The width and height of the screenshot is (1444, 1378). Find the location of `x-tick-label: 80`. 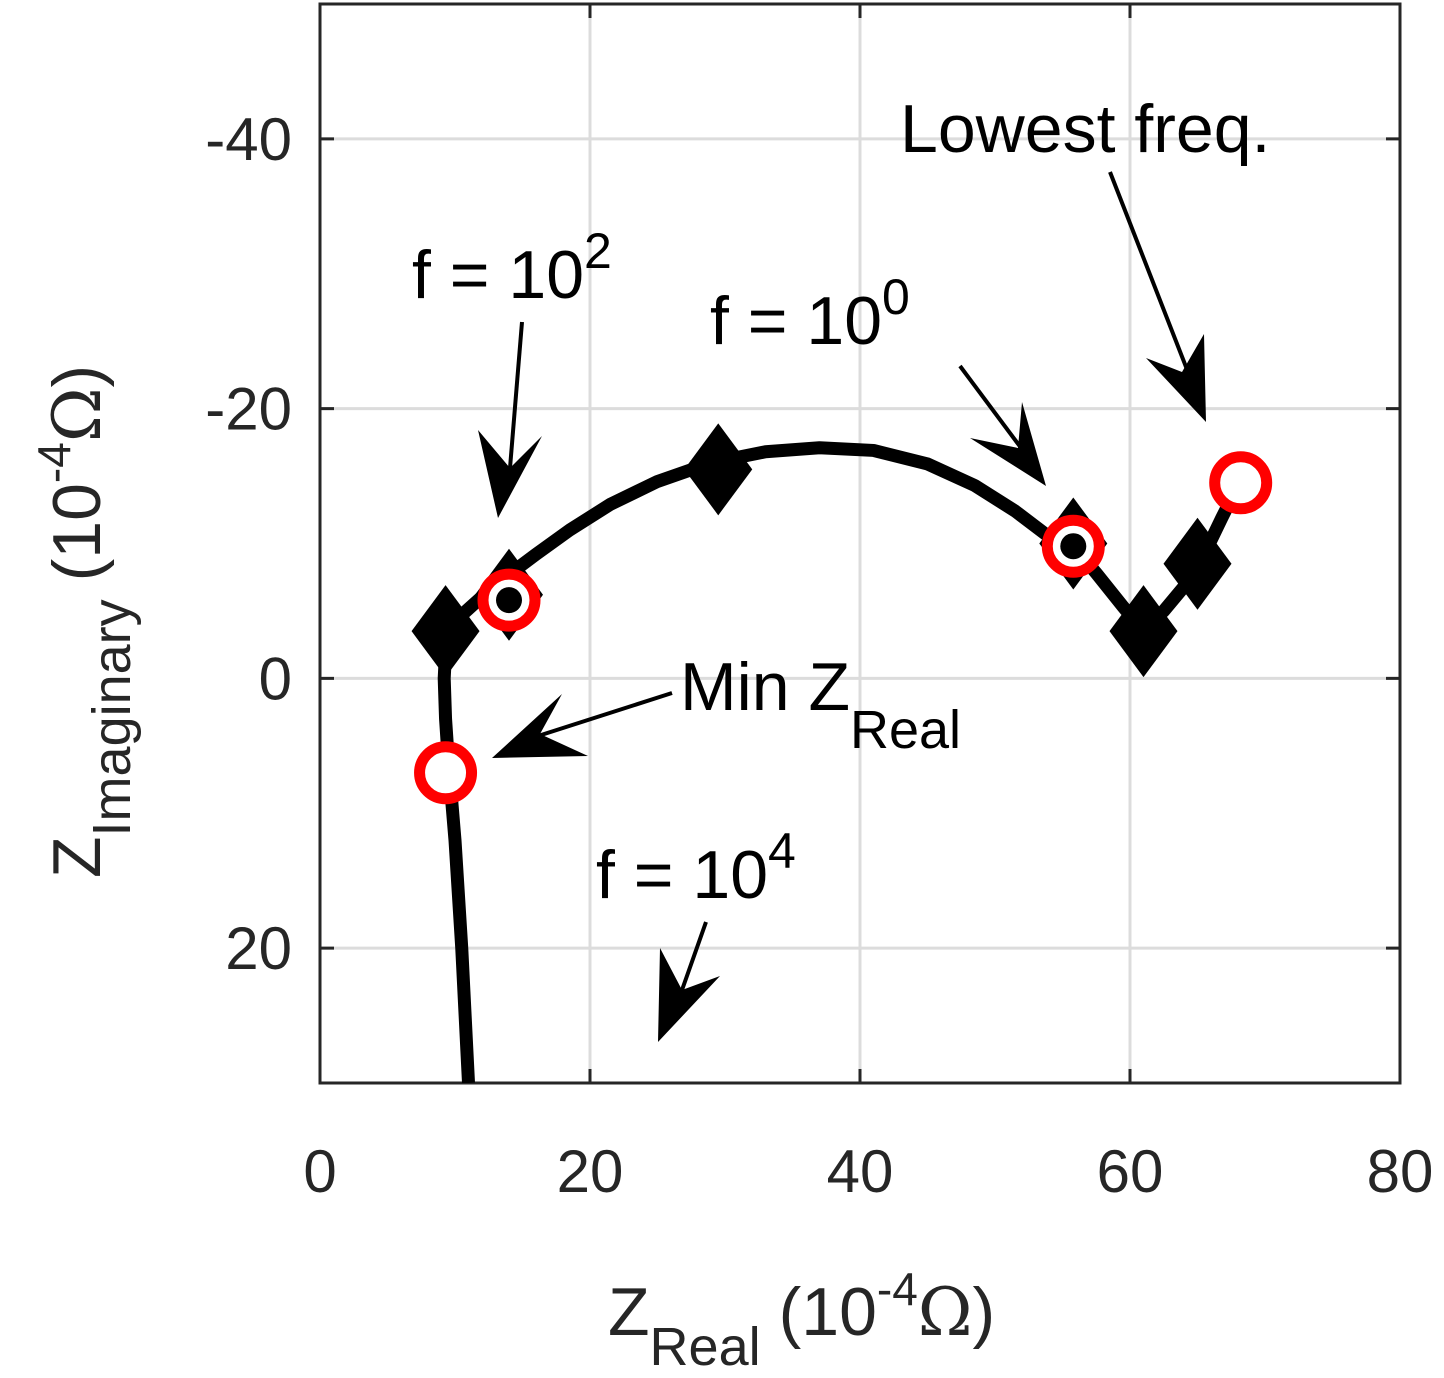

x-tick-label: 80 is located at coordinates (1400, 1171).